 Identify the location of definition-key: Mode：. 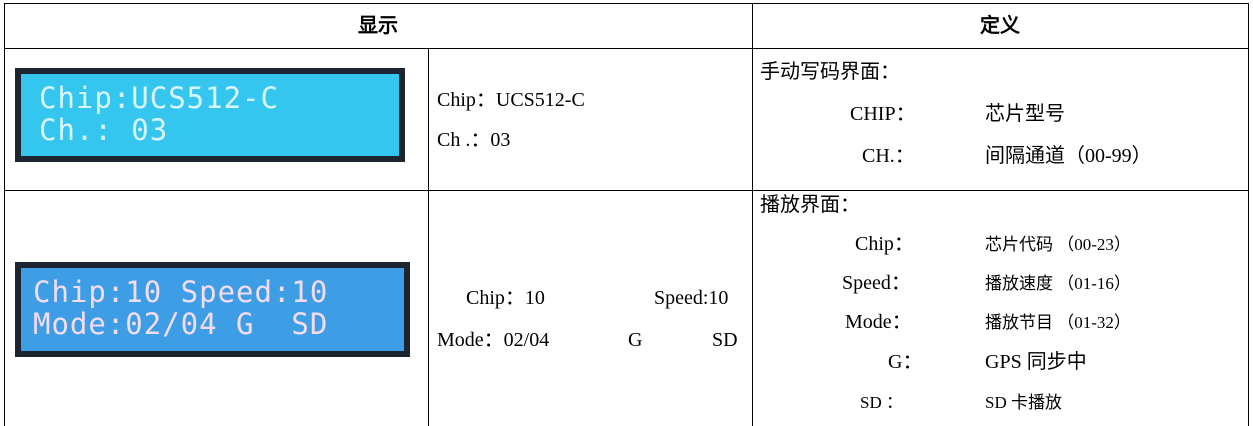
(878, 322).